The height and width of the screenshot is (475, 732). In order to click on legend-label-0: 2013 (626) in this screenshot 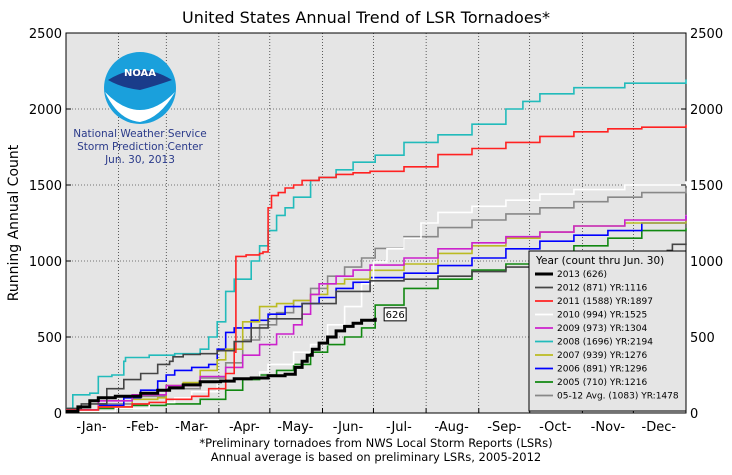, I will do `click(582, 275)`.